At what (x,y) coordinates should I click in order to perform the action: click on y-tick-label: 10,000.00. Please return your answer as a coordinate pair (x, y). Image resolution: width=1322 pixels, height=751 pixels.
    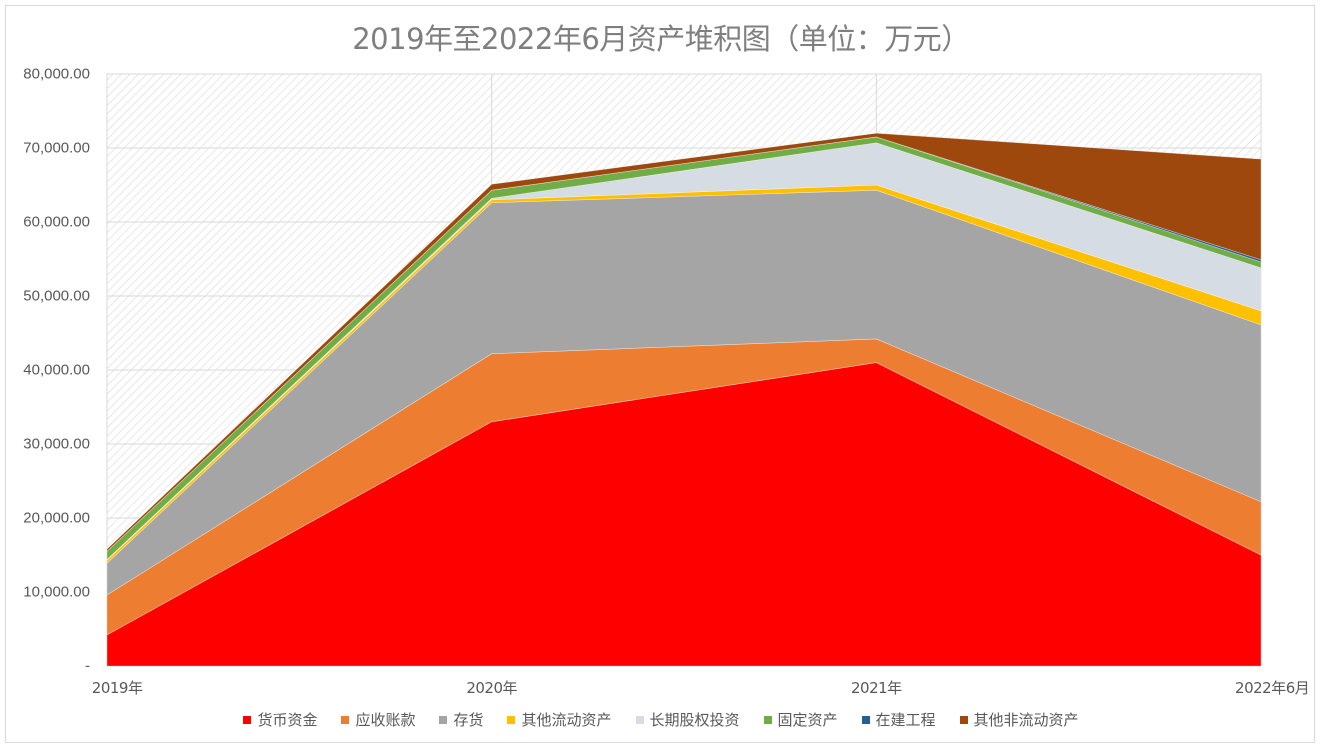
    Looking at the image, I should click on (56, 592).